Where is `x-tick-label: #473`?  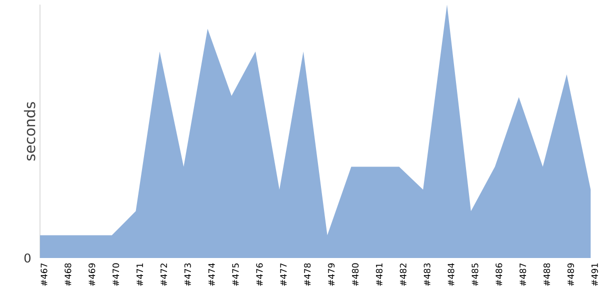 x-tick-label: #473 is located at coordinates (187, 274).